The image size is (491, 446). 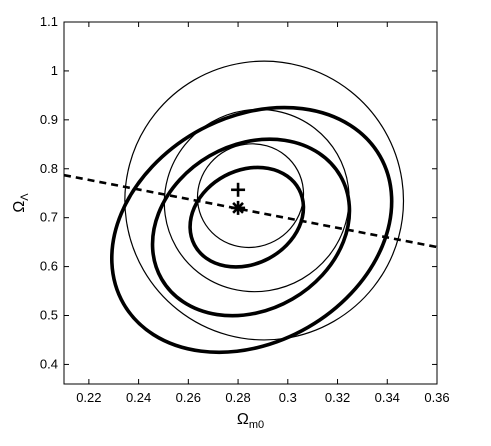 What do you see at coordinates (49, 363) in the screenshot?
I see `y-tick-label: 0.4` at bounding box center [49, 363].